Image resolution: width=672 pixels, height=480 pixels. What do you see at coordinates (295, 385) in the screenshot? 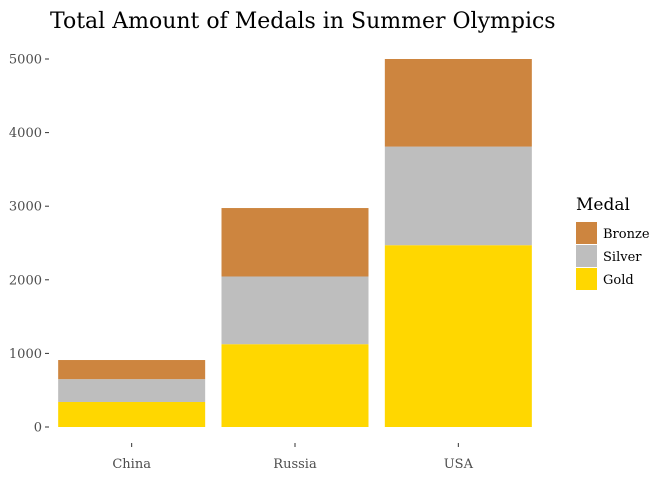
I see `bar-russia-gold` at bounding box center [295, 385].